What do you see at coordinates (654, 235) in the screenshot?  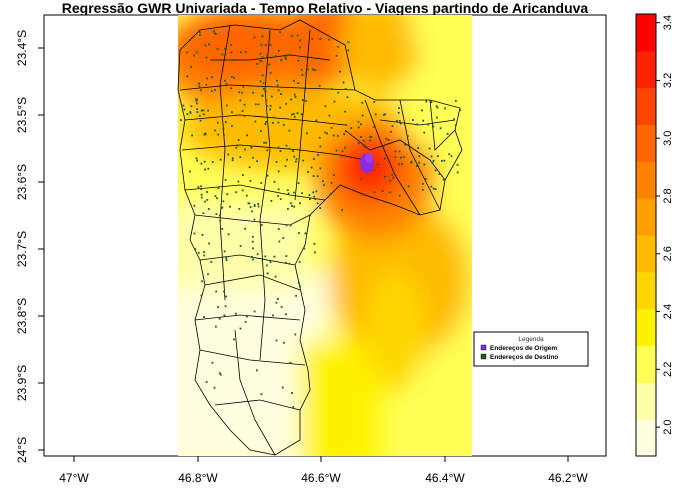 I see `colorbar: 2.0 2.2 2.4 2.6 2.8 3.0 3.2 3.4` at bounding box center [654, 235].